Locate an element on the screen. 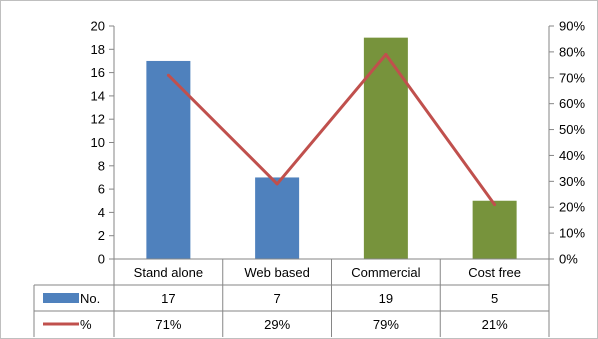 This screenshot has width=598, height=339. category-label: Stand alone is located at coordinates (168, 272).